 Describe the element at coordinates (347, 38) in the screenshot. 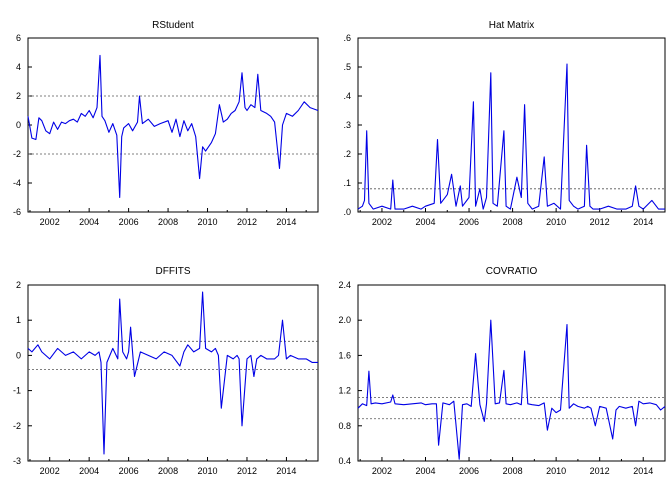

I see `y-tick-label: .6` at that location.